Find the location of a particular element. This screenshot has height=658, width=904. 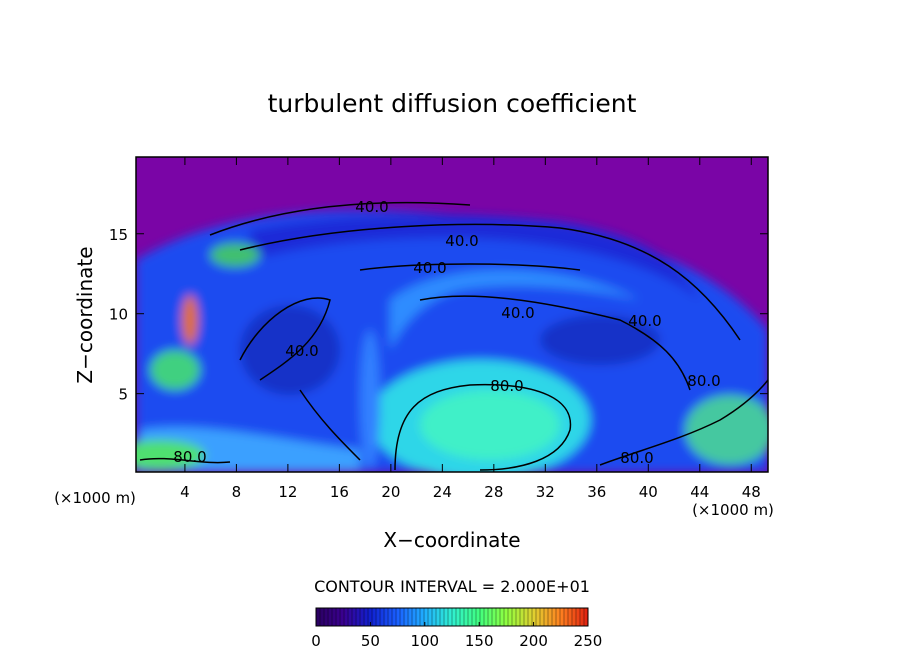

y-tick-label: 10 is located at coordinates (118, 315).